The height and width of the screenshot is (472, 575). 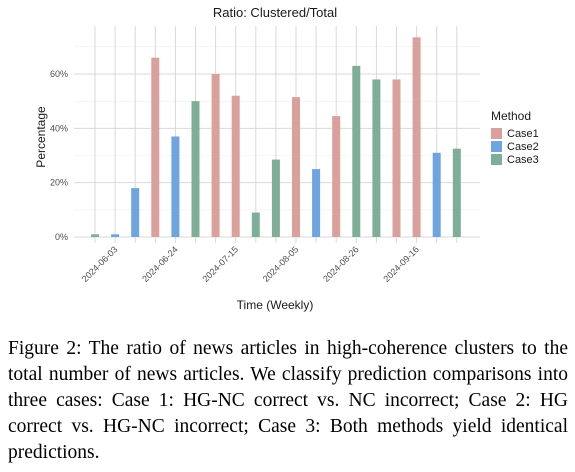 What do you see at coordinates (523, 147) in the screenshot?
I see `legend-label-case2: Case2` at bounding box center [523, 147].